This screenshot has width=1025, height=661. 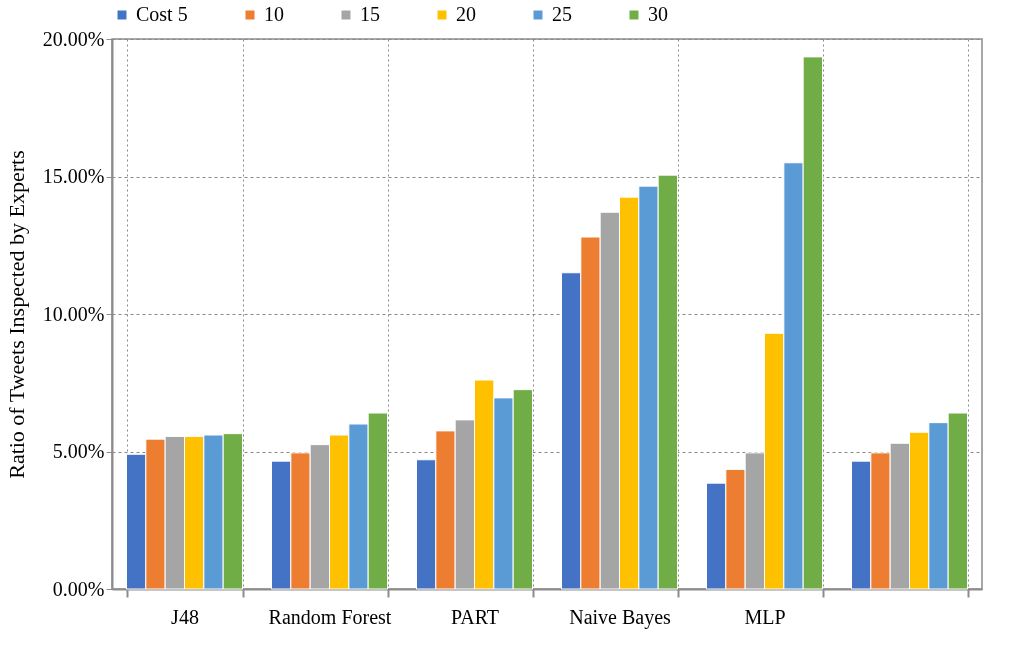 I want to click on legend-label: 15, so click(x=370, y=14).